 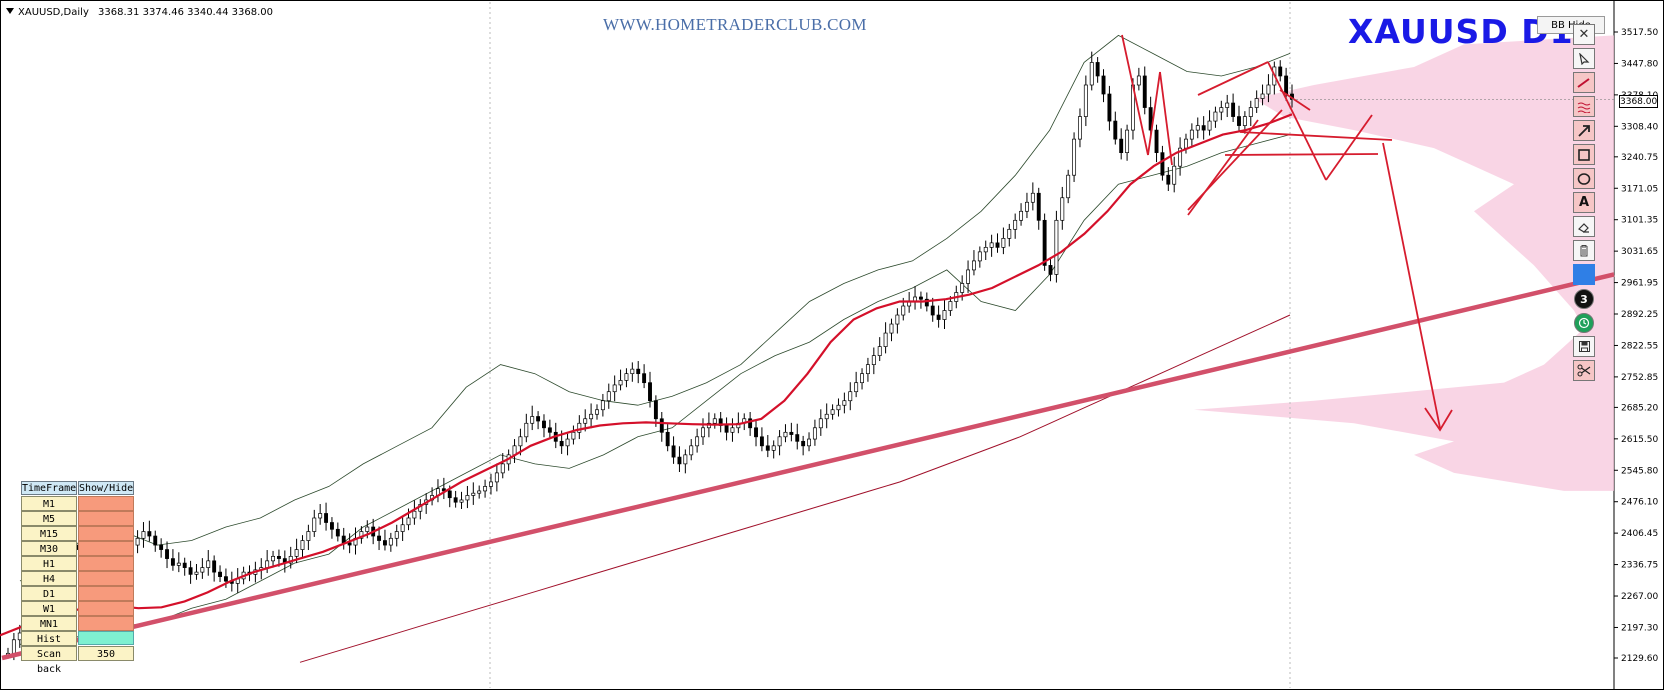 I want to click on y-tick-label: 3031.65, so click(x=1639, y=252).